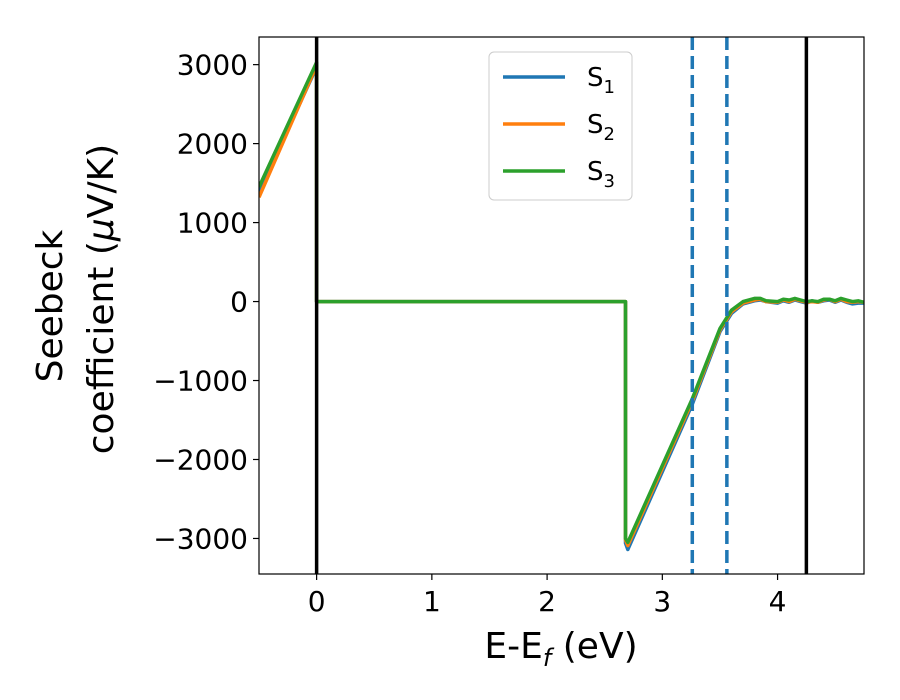 The width and height of the screenshot is (900, 700). I want to click on x-tick-label: 4, so click(778, 601).